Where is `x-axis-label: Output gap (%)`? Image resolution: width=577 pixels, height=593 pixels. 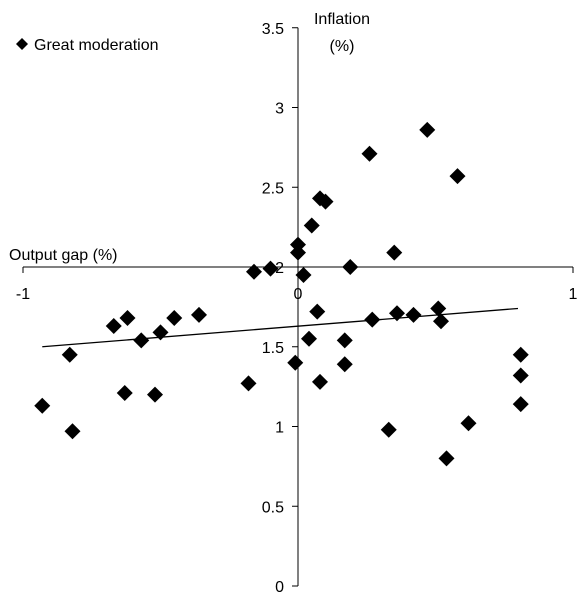 x-axis-label: Output gap (%) is located at coordinates (63, 255).